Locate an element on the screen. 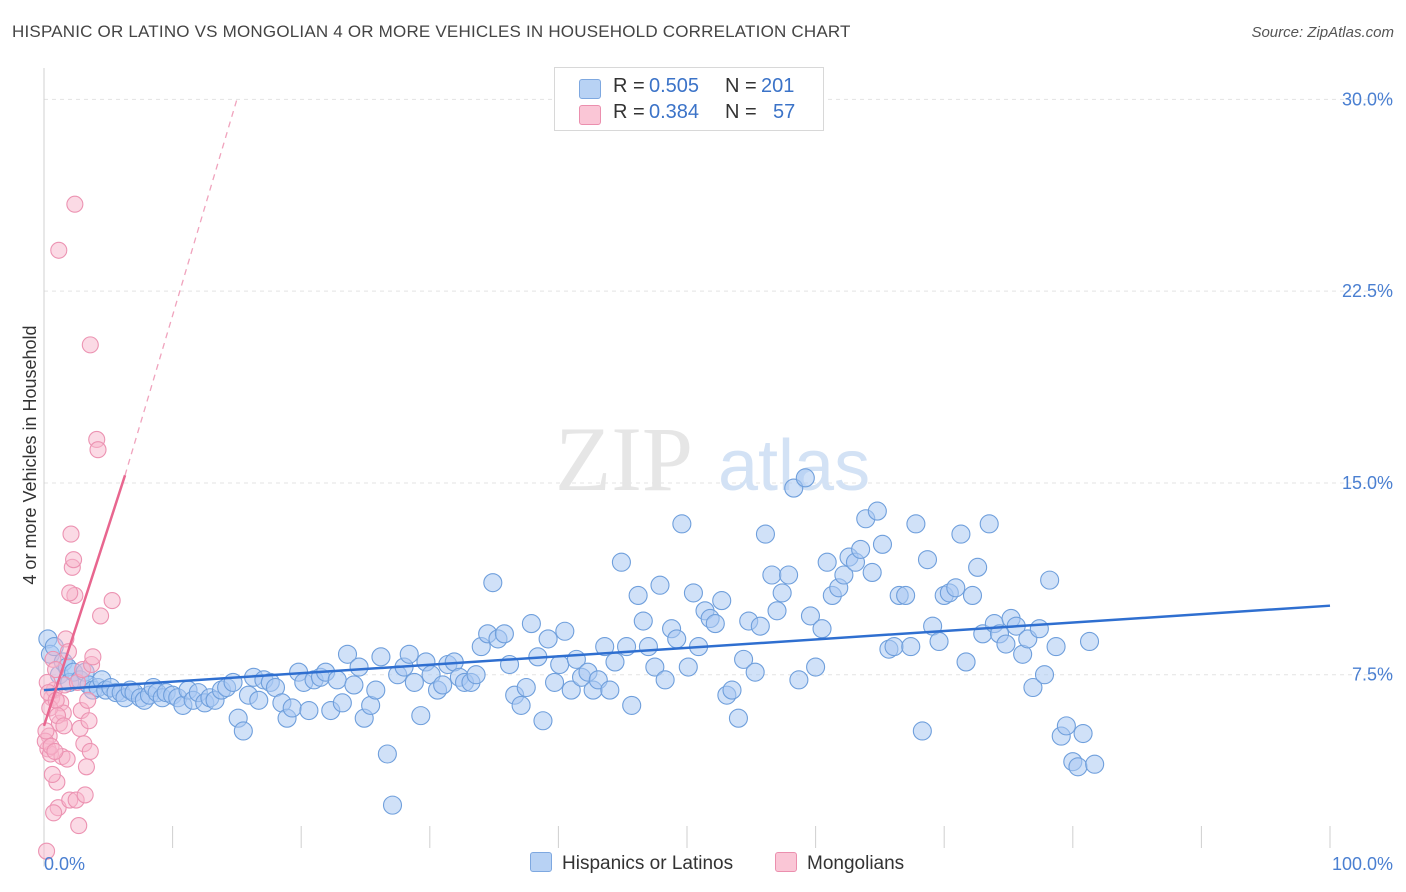 Image resolution: width=1406 pixels, height=892 pixels. y-tick-label: 15.0% is located at coordinates (1367, 483).